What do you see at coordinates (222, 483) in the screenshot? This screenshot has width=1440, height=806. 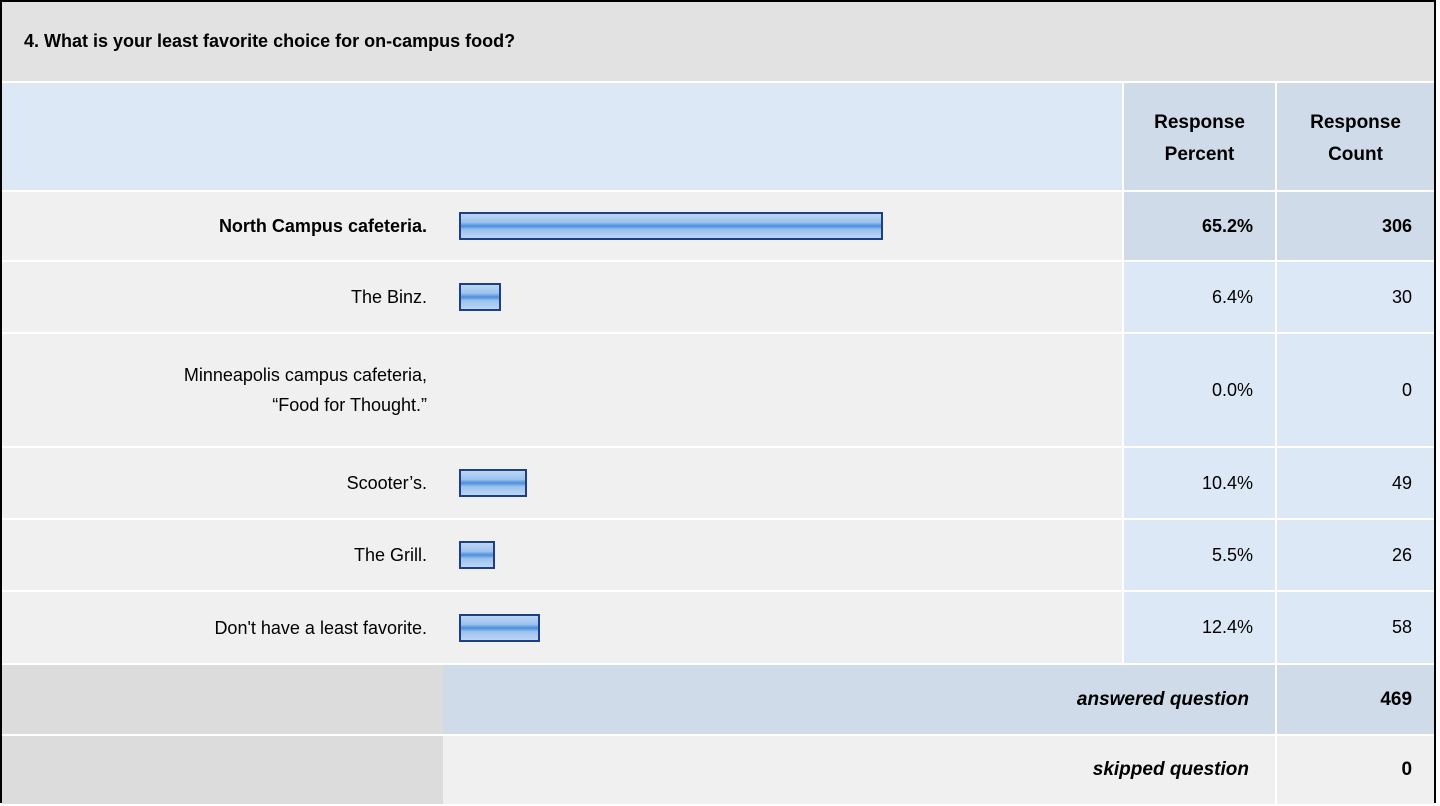 I see `row-label: Scooter’s.` at bounding box center [222, 483].